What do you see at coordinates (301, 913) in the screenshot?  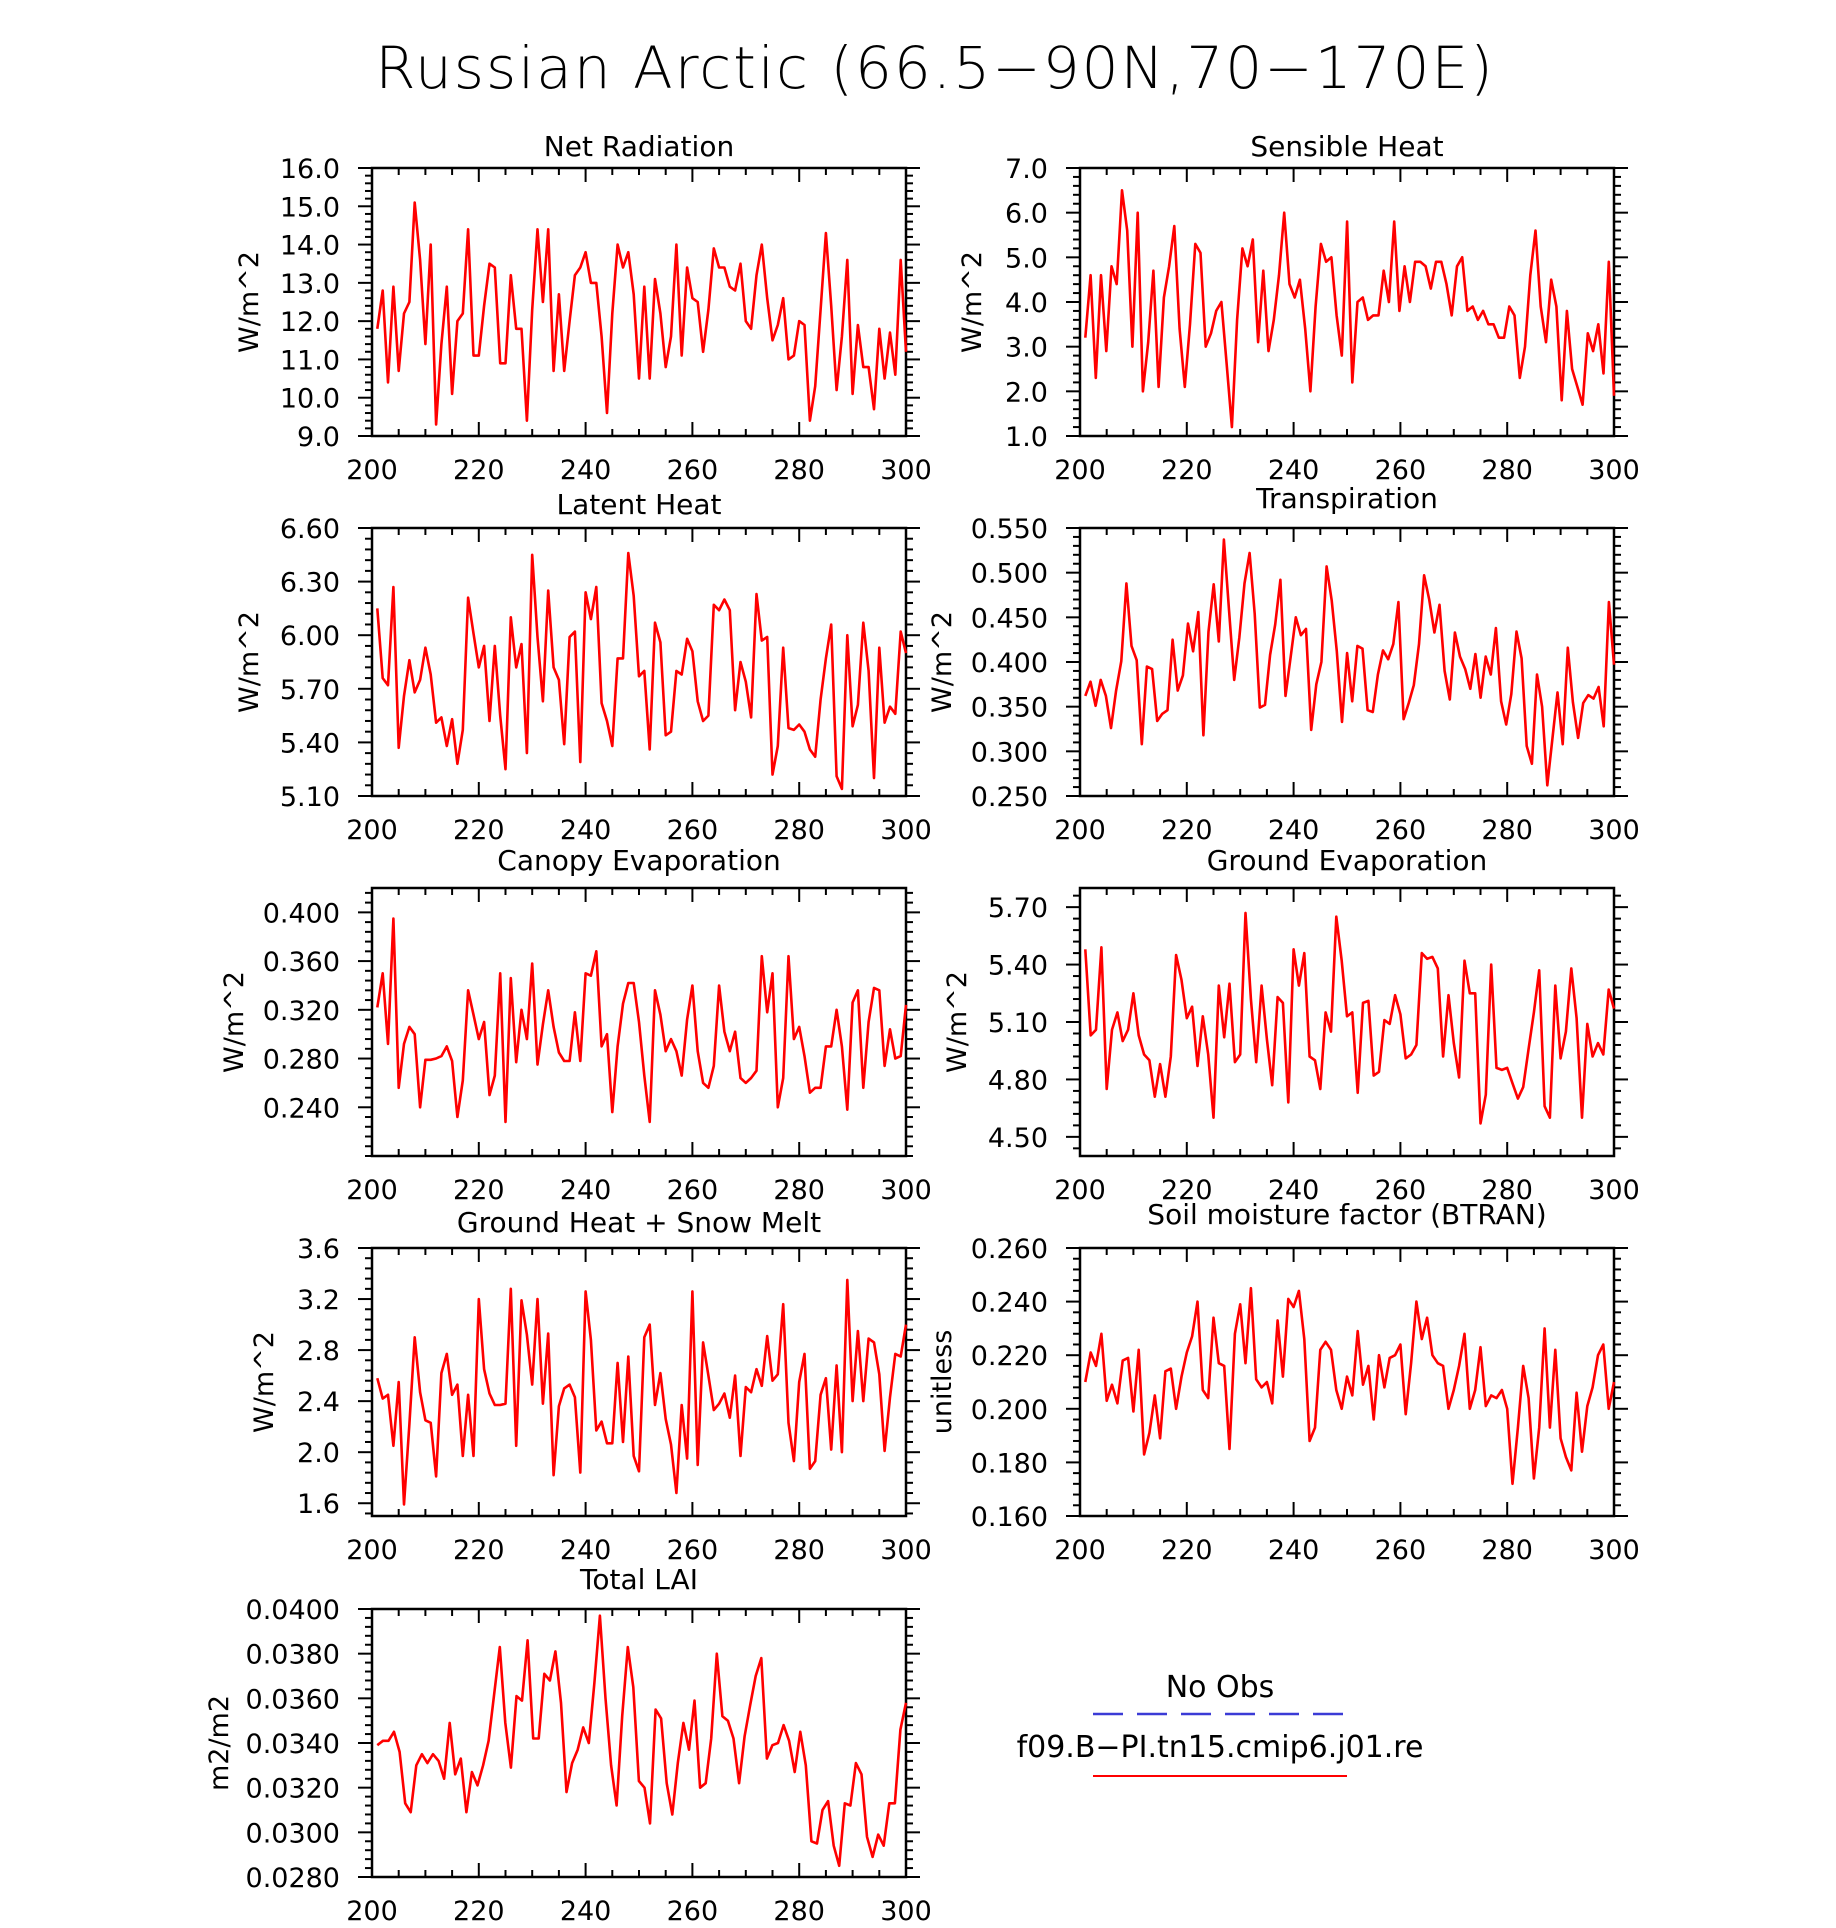 I see `y-tick-label: 0.400` at bounding box center [301, 913].